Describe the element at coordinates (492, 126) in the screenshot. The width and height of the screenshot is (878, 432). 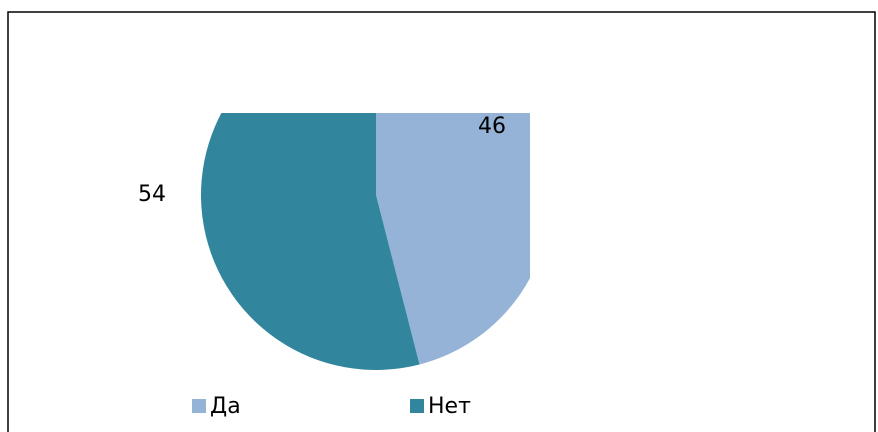
I see `data-label: 46` at that location.